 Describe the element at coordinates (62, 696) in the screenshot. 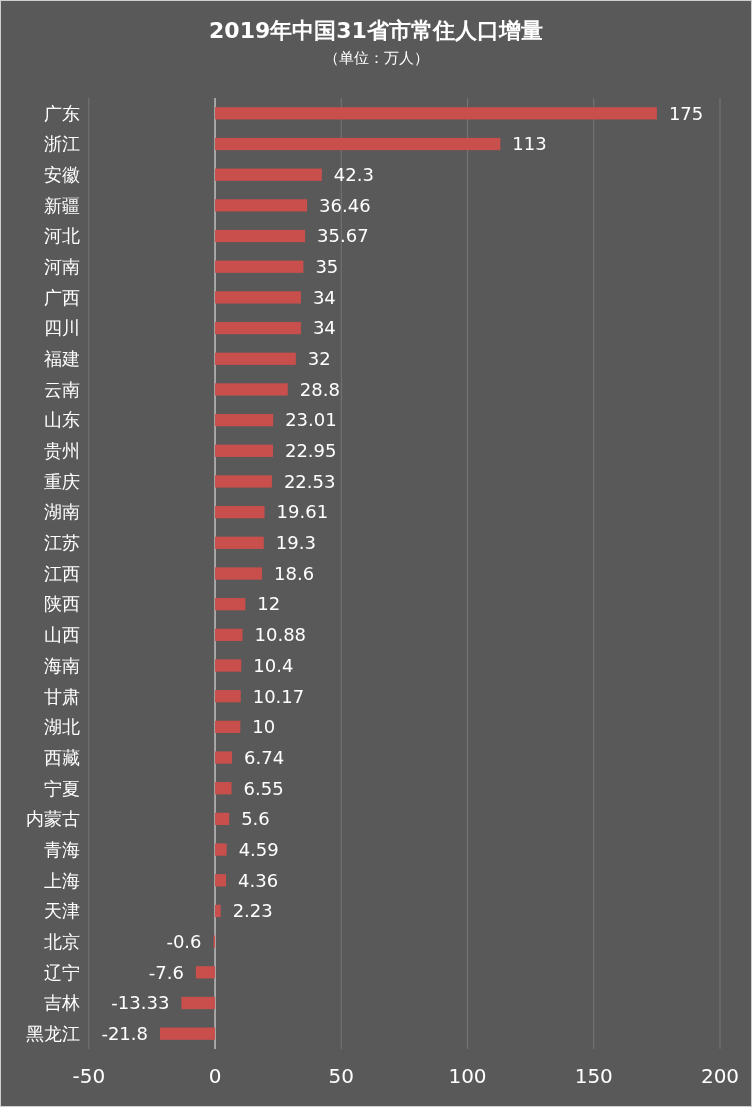

I see `y-tick-label: 甘肃` at that location.